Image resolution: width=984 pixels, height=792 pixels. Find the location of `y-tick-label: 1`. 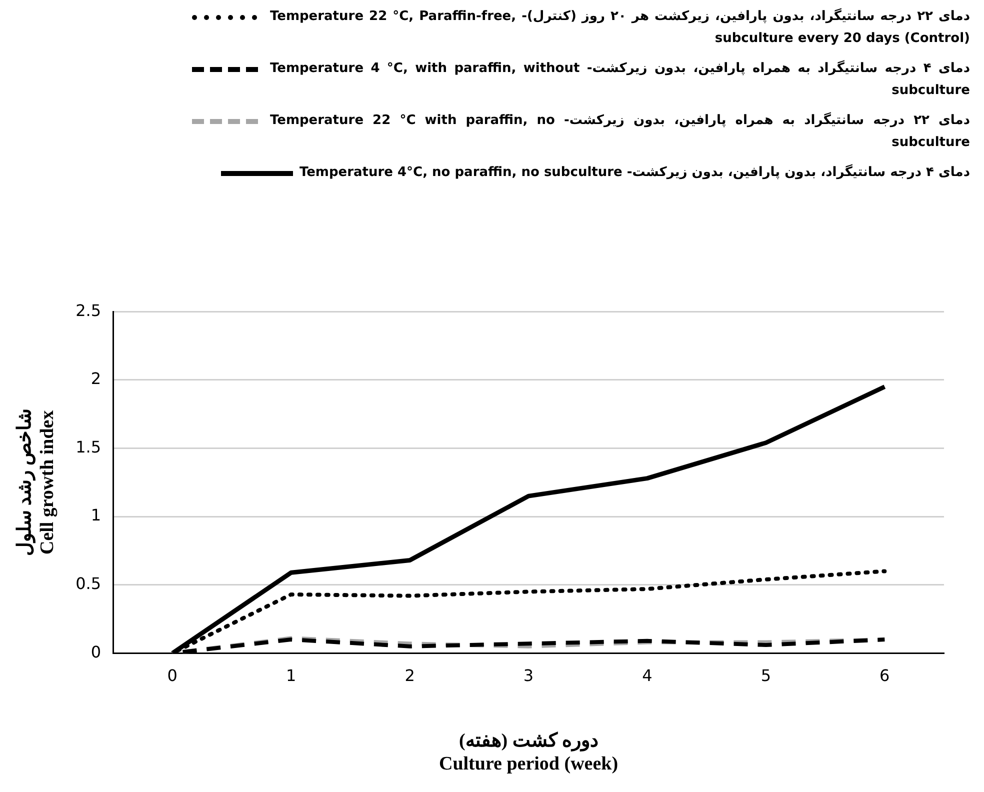

y-tick-label: 1 is located at coordinates (96, 515).